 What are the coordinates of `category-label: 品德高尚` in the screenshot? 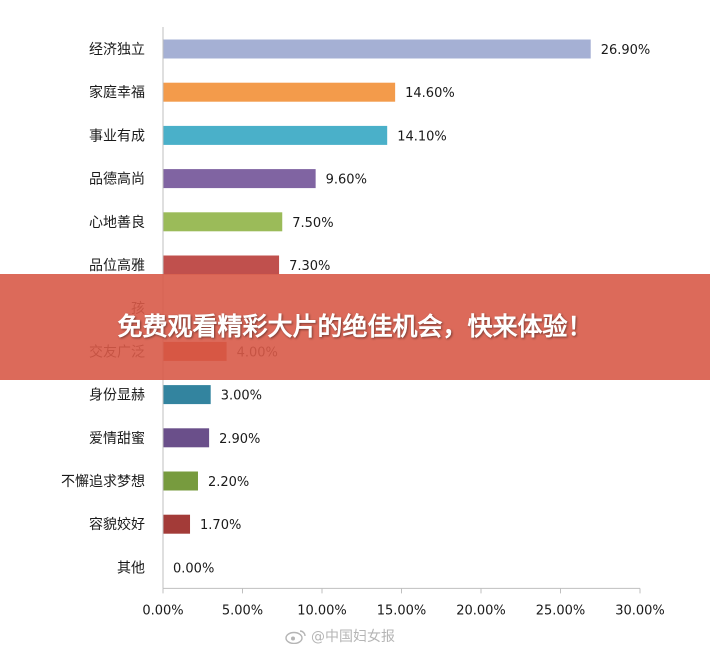 It's located at (117, 179).